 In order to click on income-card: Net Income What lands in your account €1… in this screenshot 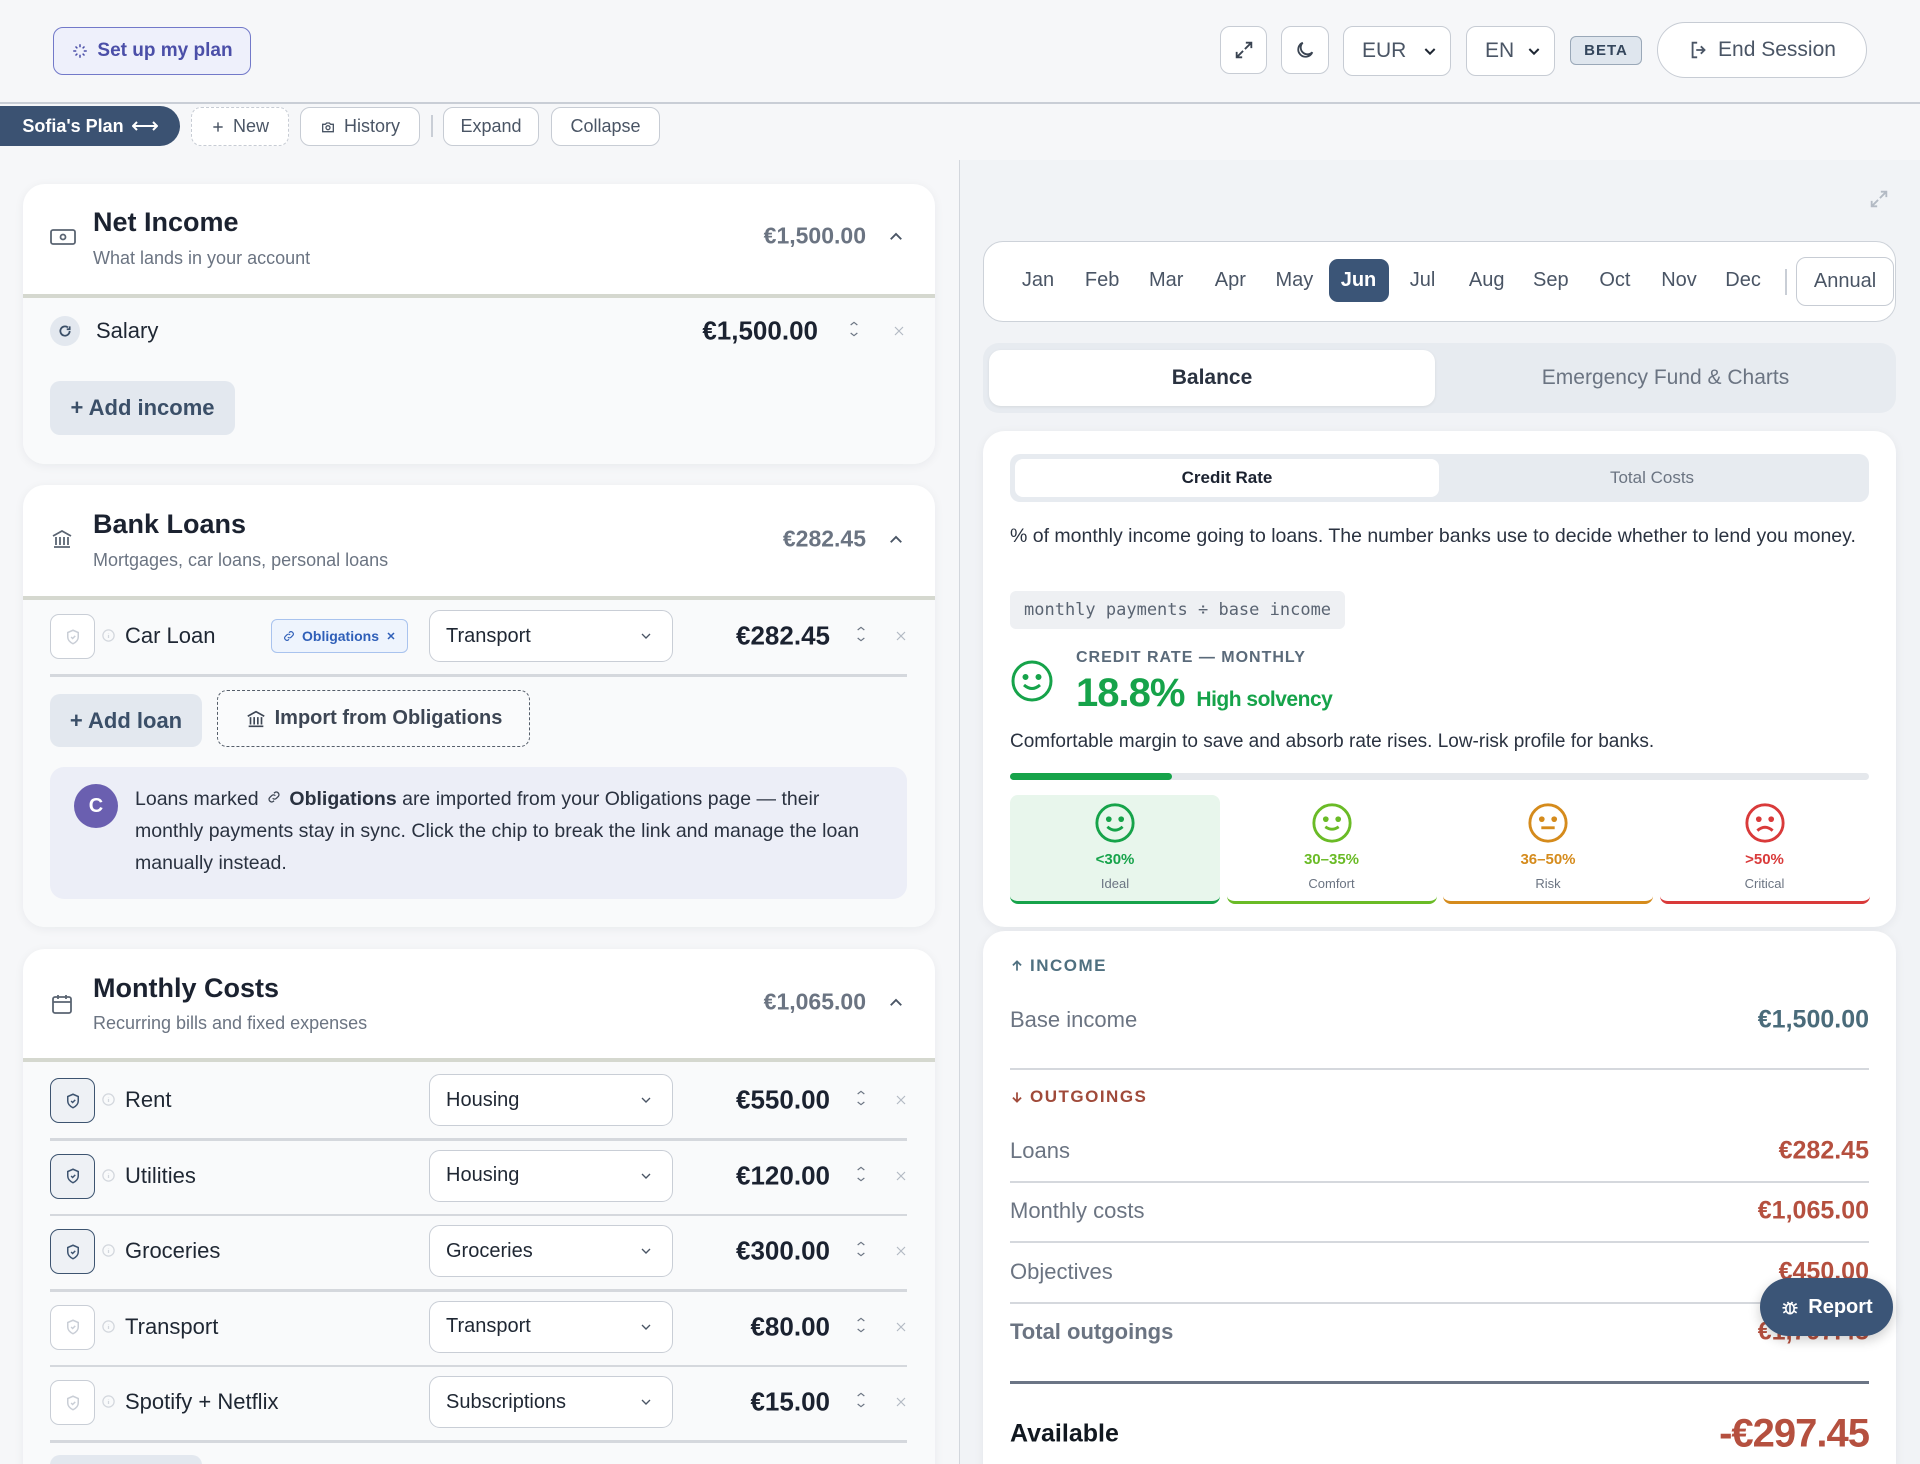, I will do `click(479, 324)`.